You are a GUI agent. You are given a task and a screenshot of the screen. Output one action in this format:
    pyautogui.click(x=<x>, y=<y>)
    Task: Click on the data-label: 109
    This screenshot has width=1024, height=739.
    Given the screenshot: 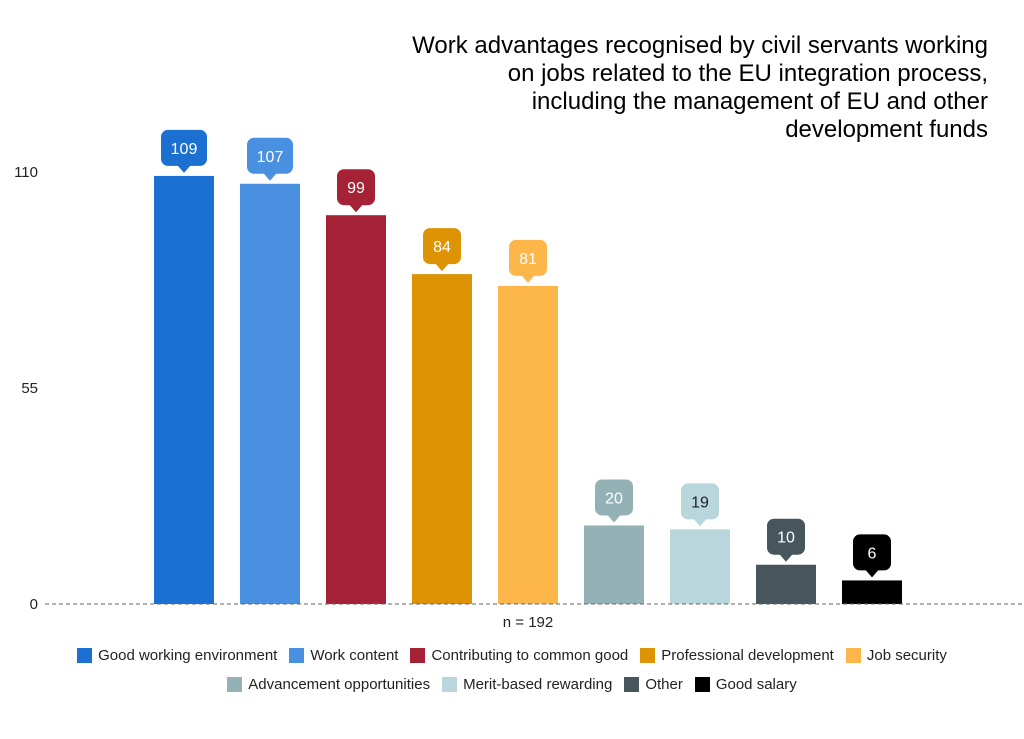 What is the action you would take?
    pyautogui.click(x=184, y=149)
    